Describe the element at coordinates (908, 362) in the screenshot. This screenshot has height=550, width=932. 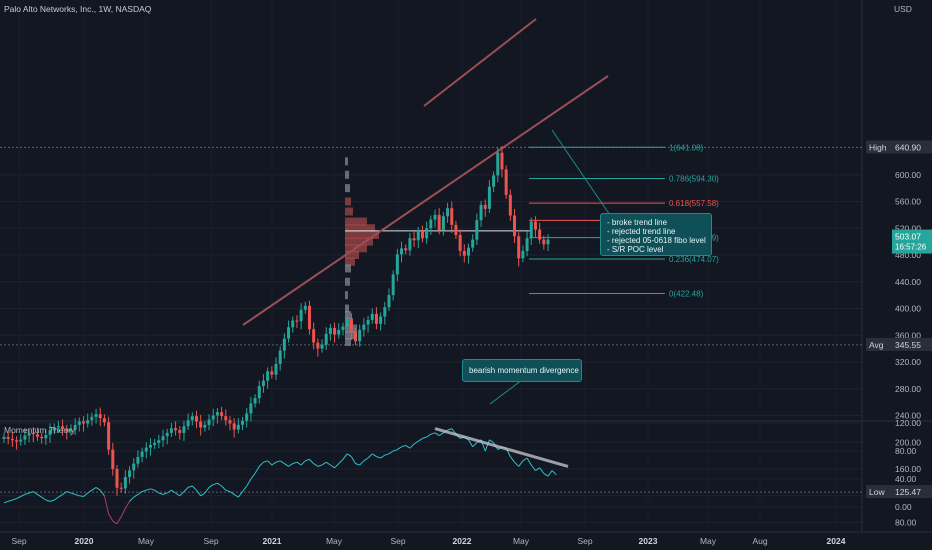
I see `price-tick-label: 320.00` at that location.